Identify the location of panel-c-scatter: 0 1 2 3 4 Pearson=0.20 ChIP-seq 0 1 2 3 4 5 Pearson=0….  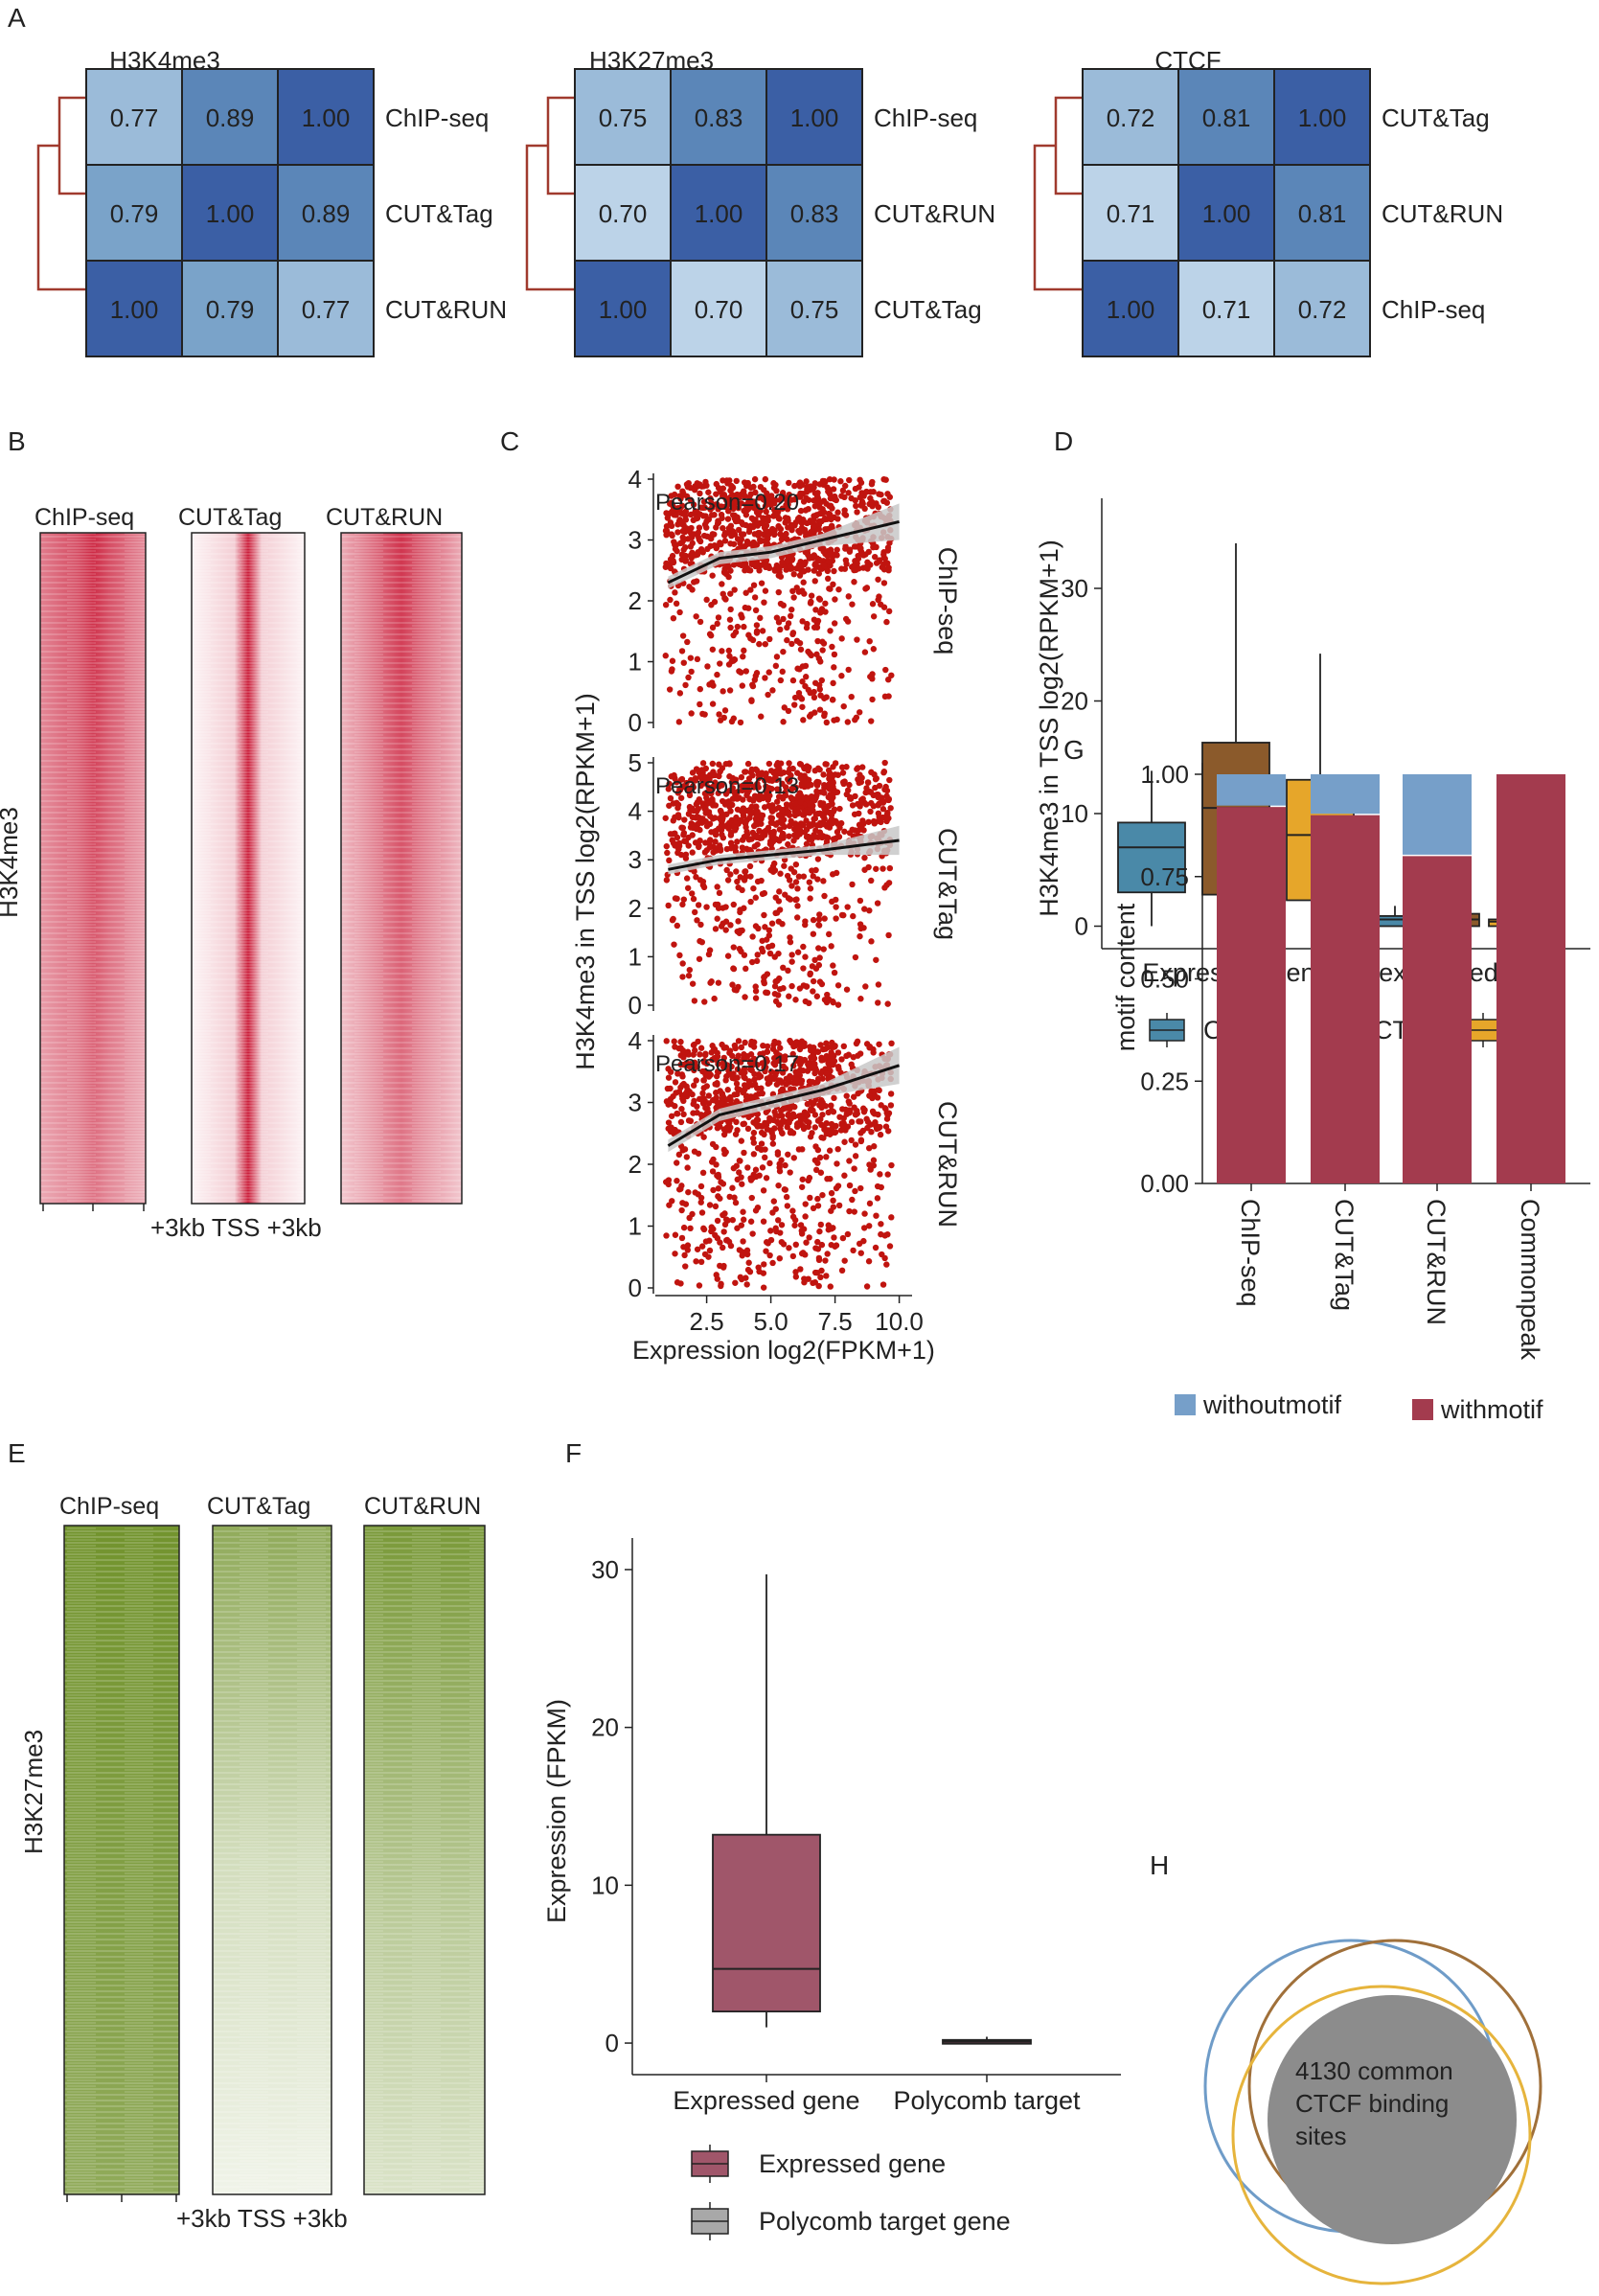
(766, 915).